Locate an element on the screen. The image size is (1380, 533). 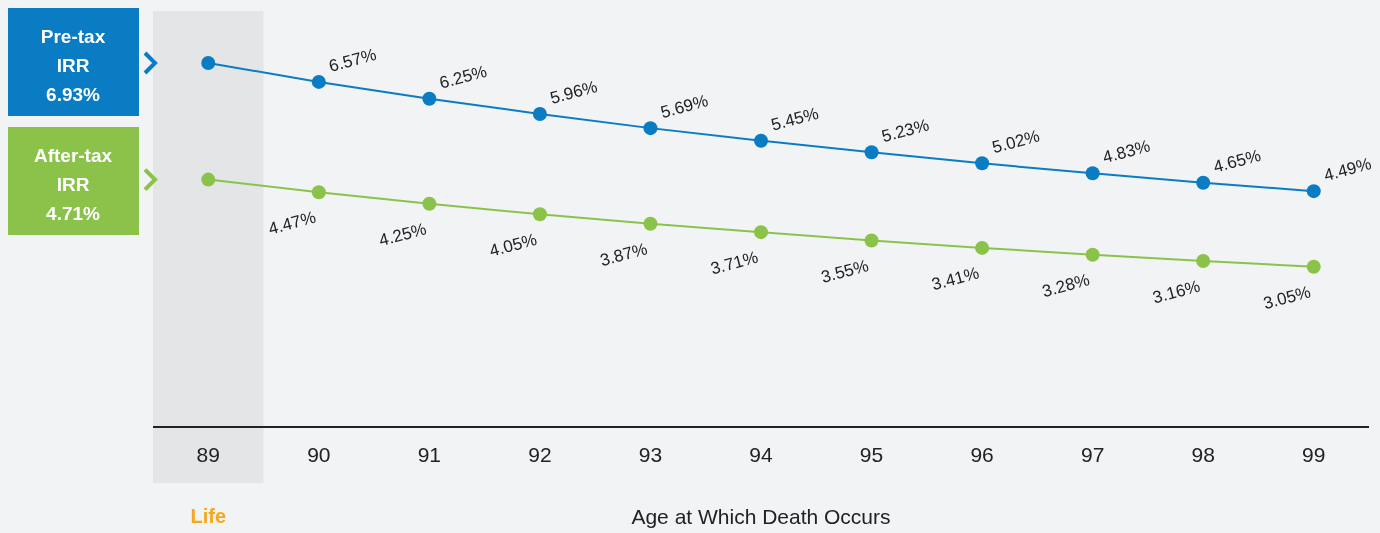
data-label: 4.65% is located at coordinates (1237, 161).